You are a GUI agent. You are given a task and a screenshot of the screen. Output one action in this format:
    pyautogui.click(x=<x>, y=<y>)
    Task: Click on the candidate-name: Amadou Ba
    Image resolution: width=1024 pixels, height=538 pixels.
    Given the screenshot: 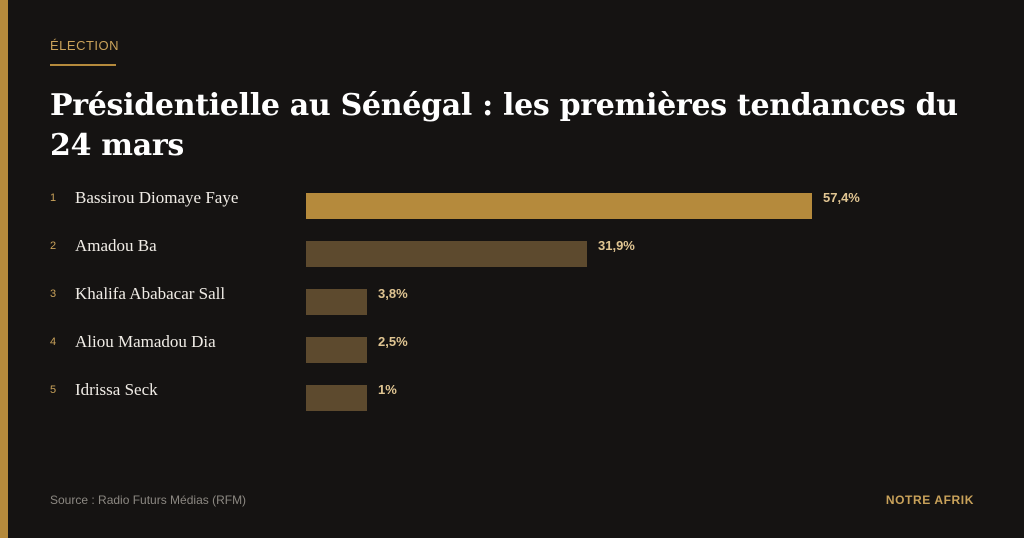 What is the action you would take?
    pyautogui.click(x=116, y=245)
    